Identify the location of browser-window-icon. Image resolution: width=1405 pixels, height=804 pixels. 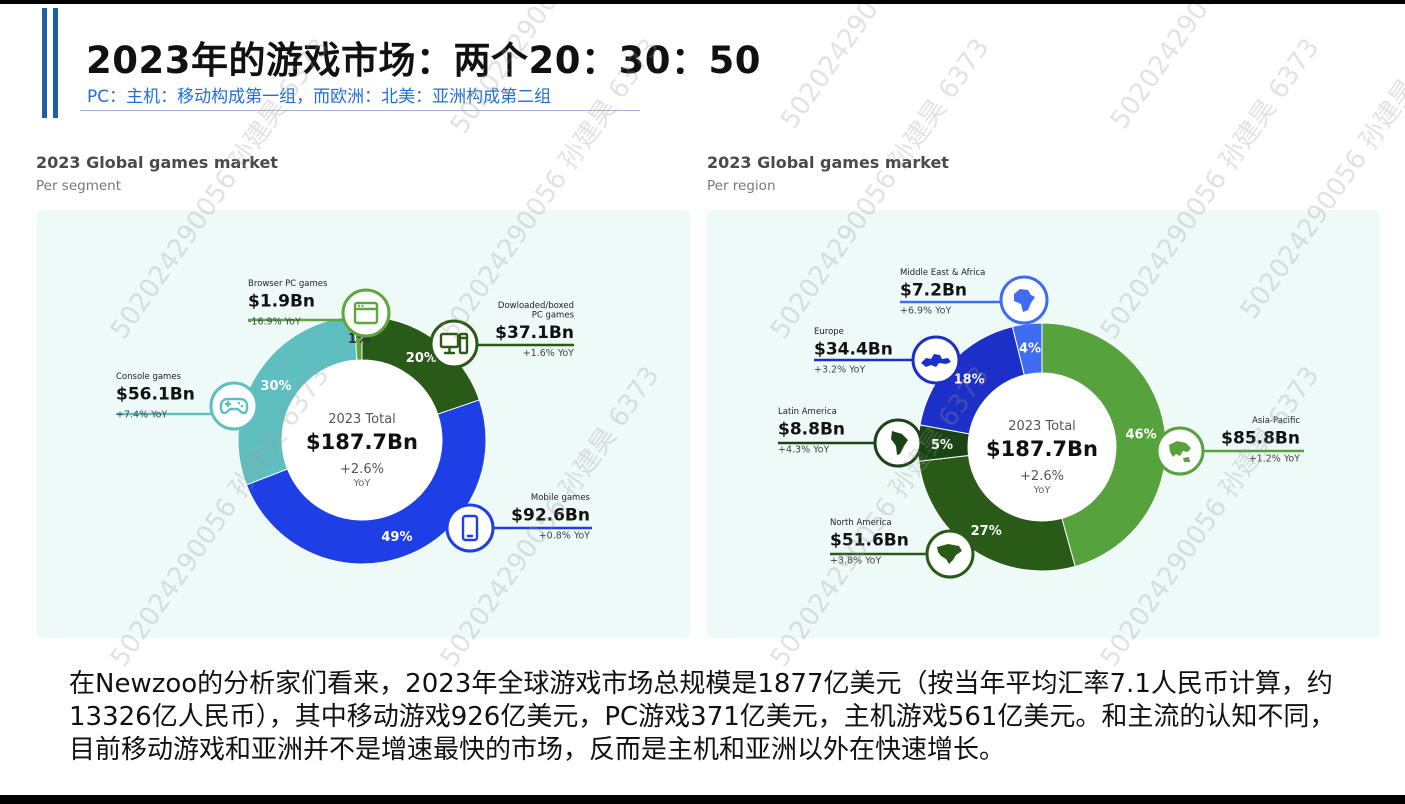
(366, 313).